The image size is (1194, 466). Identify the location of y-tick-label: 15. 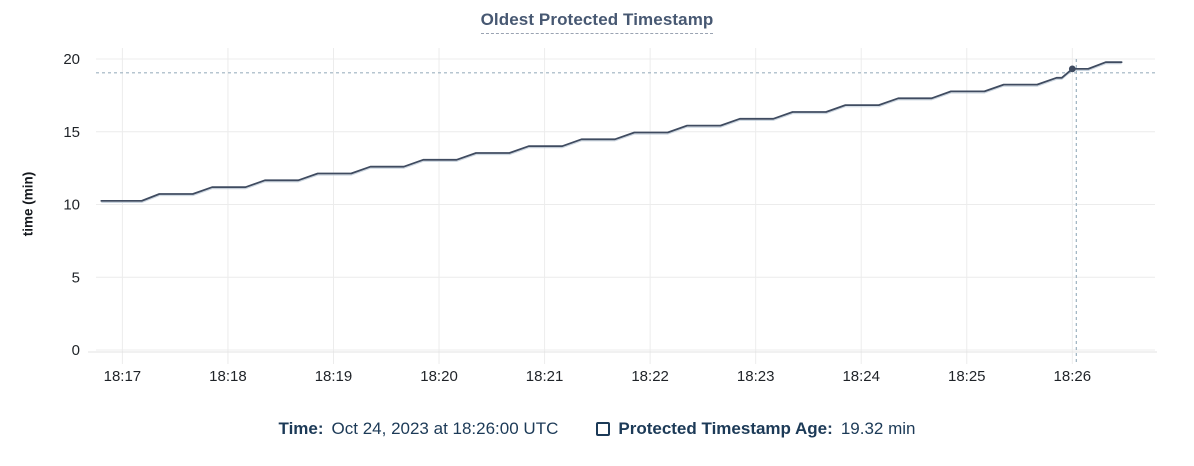
(71, 132).